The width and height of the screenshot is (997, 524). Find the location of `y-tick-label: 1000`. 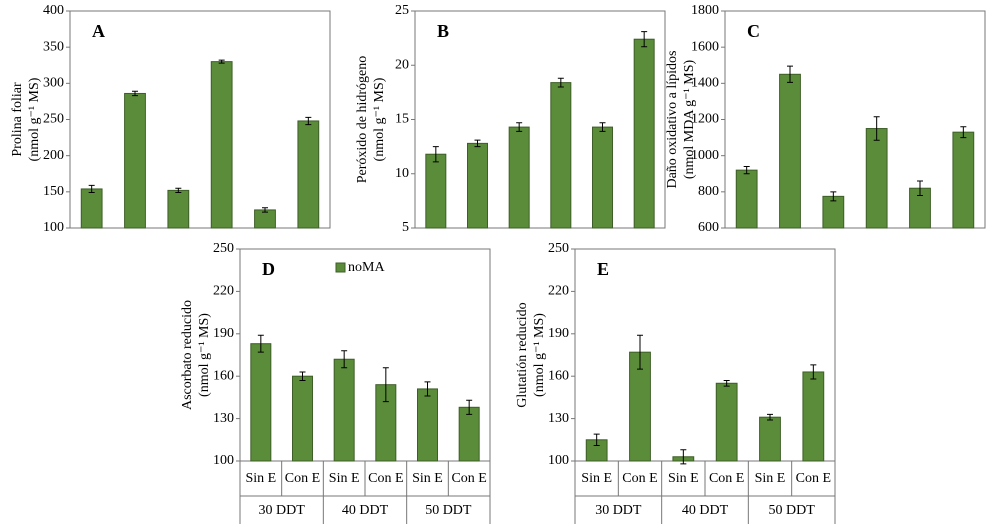

y-tick-label: 1000 is located at coordinates (705, 155).